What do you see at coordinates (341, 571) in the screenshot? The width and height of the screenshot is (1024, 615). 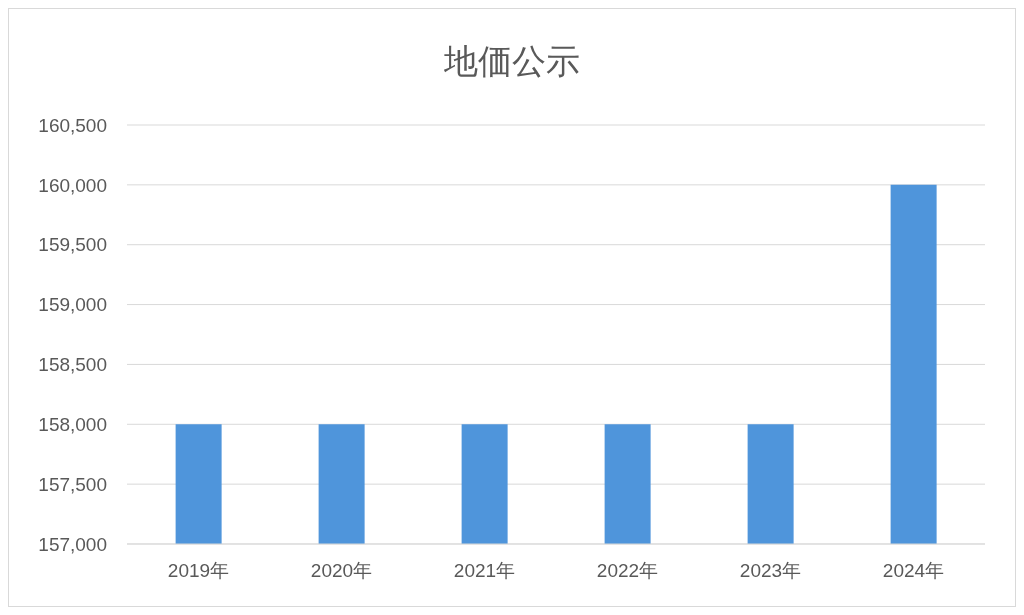 I see `x-tick-label: 2020年` at bounding box center [341, 571].